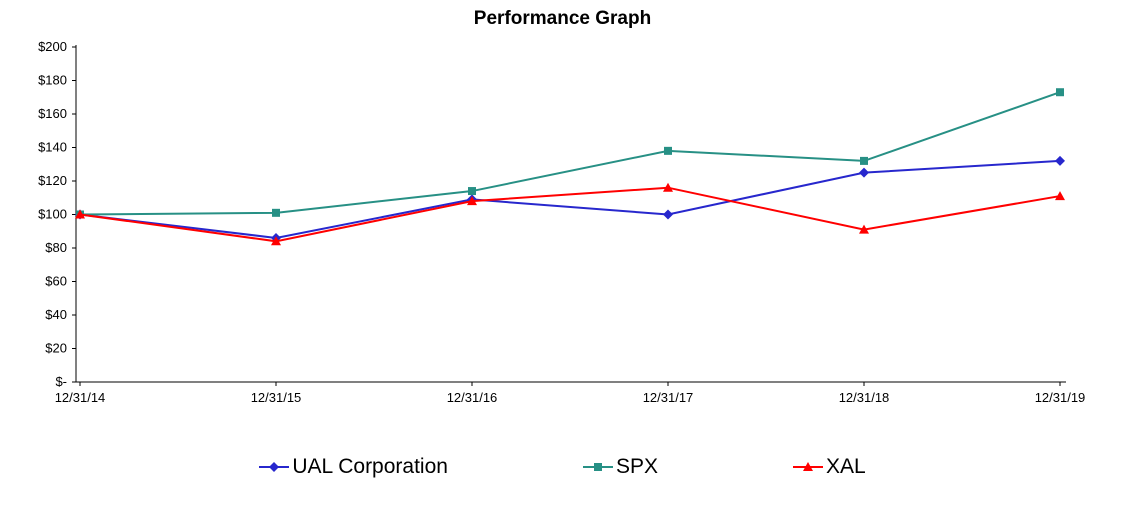  I want to click on legend-item-xal: XAL, so click(829, 467).